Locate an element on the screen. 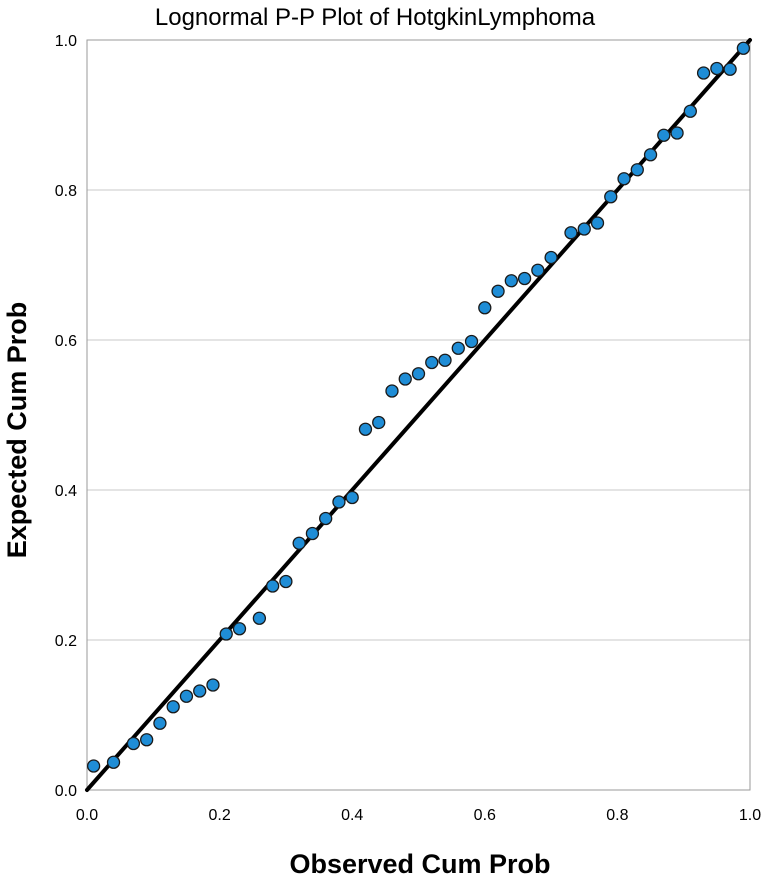 This screenshot has width=769, height=882. x-tick-label: 1.0 is located at coordinates (750, 815).